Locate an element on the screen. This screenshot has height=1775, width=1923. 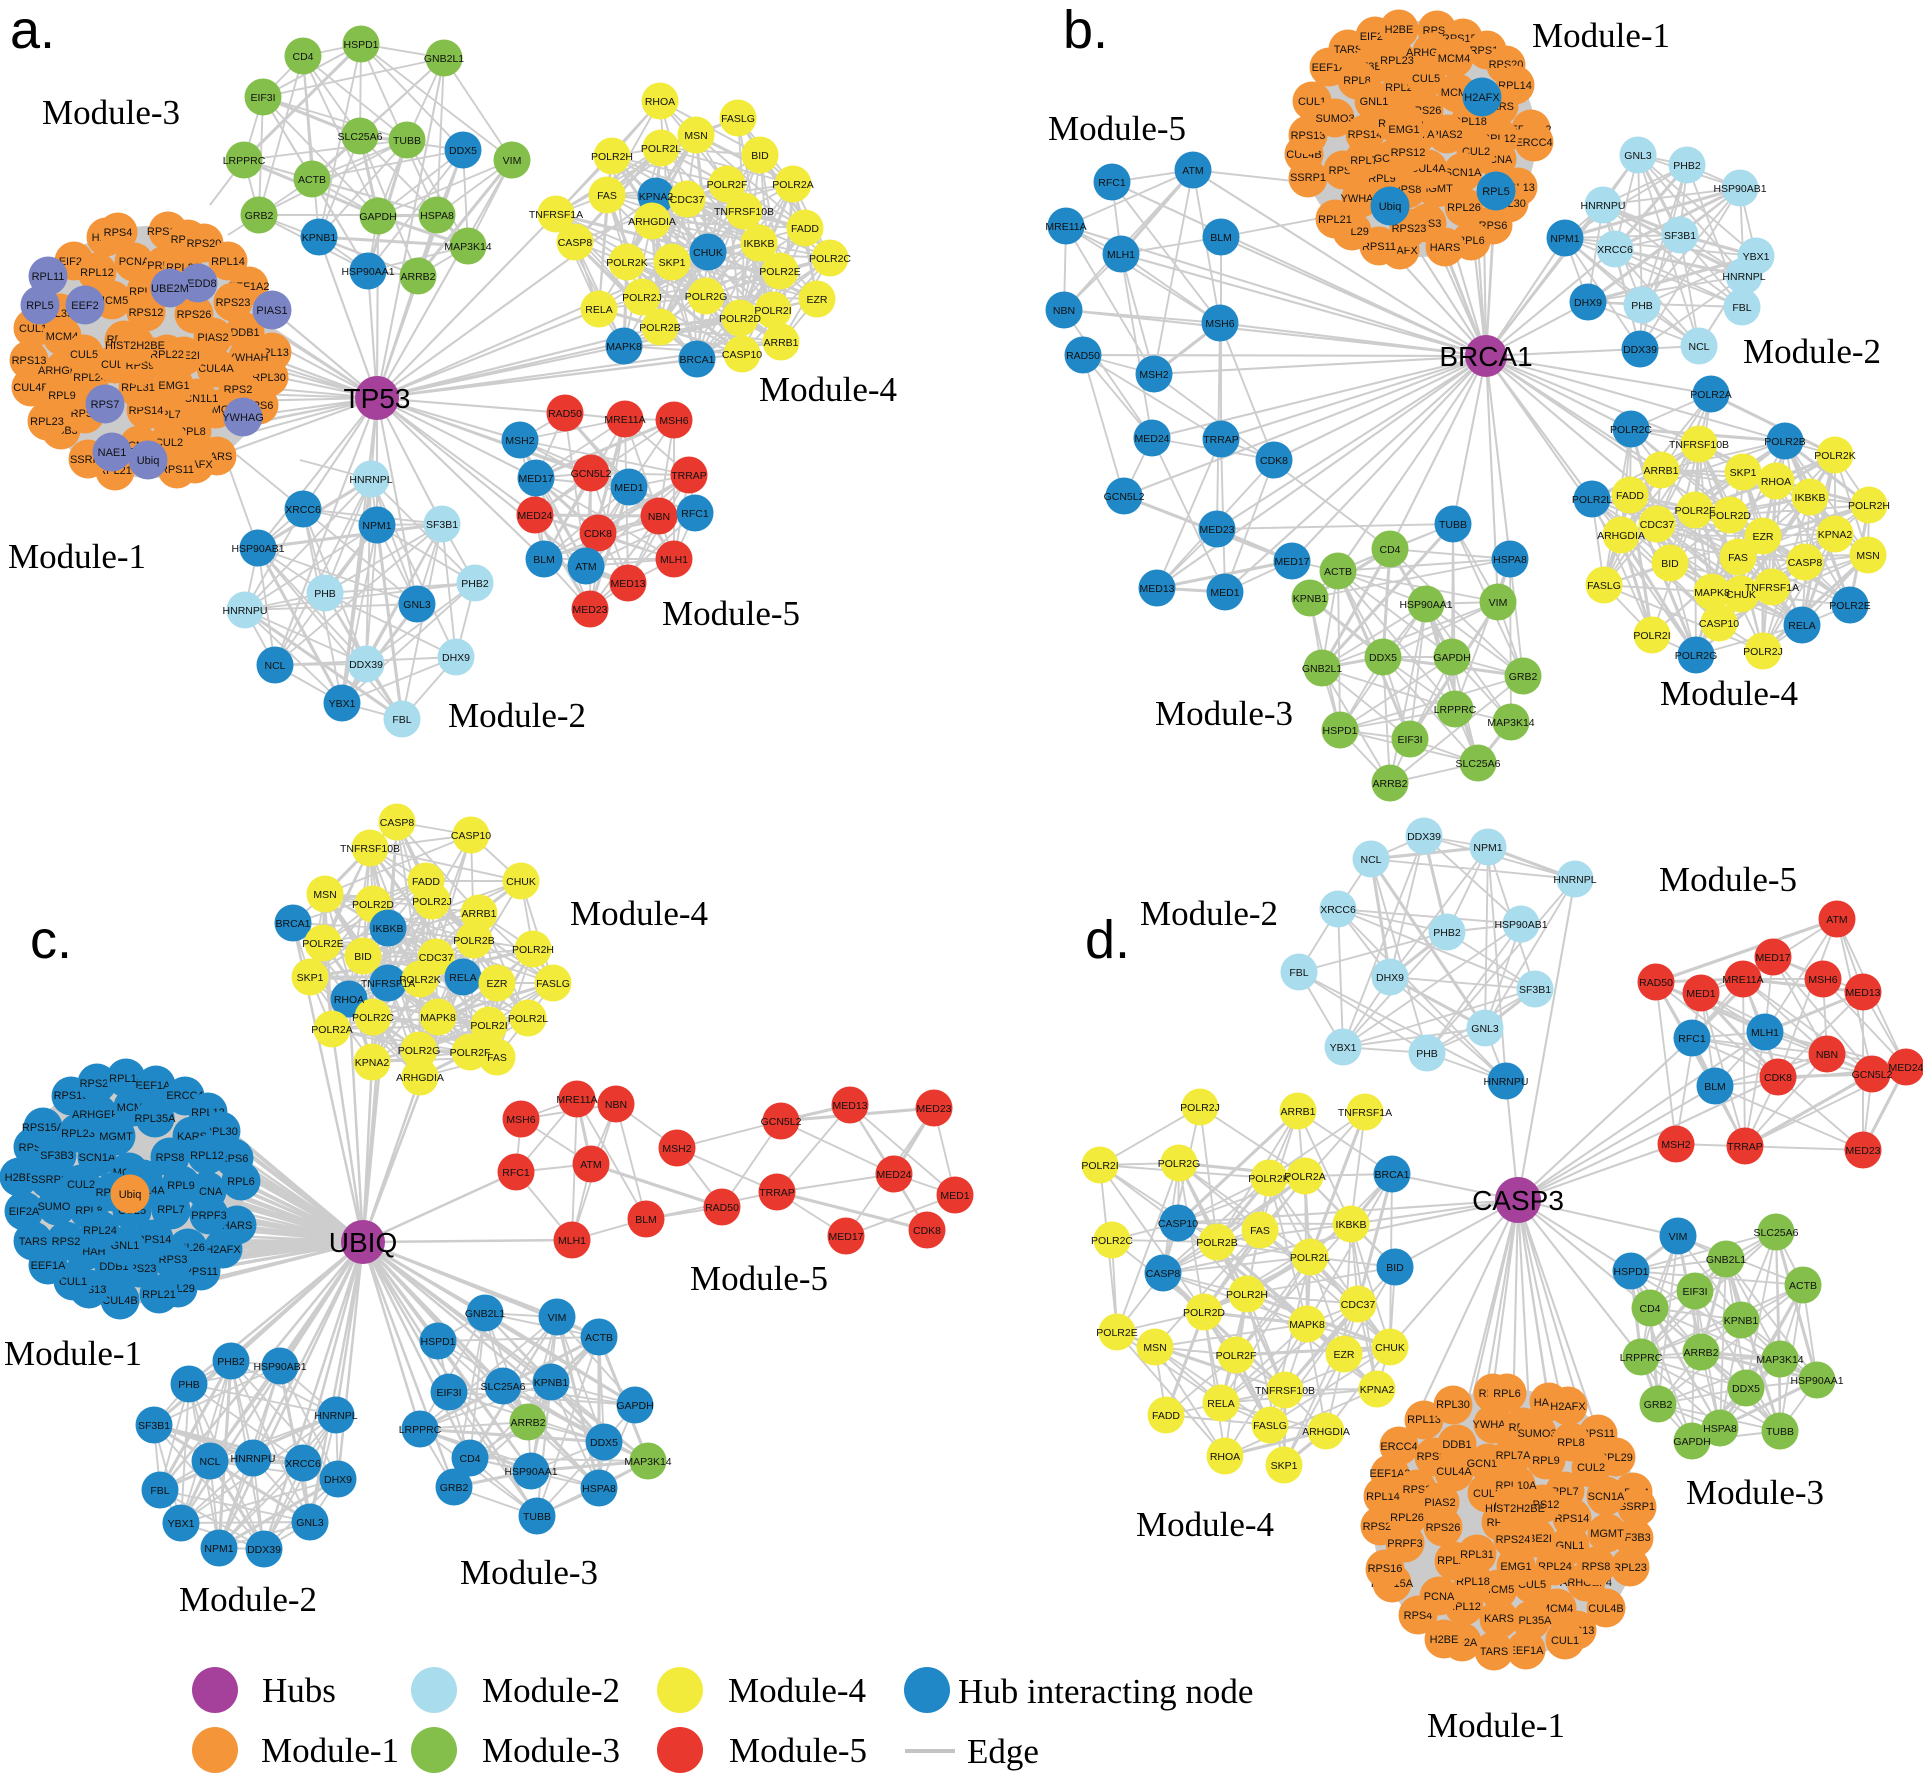
svg-text: NAE1 is located at coordinates (112, 453).